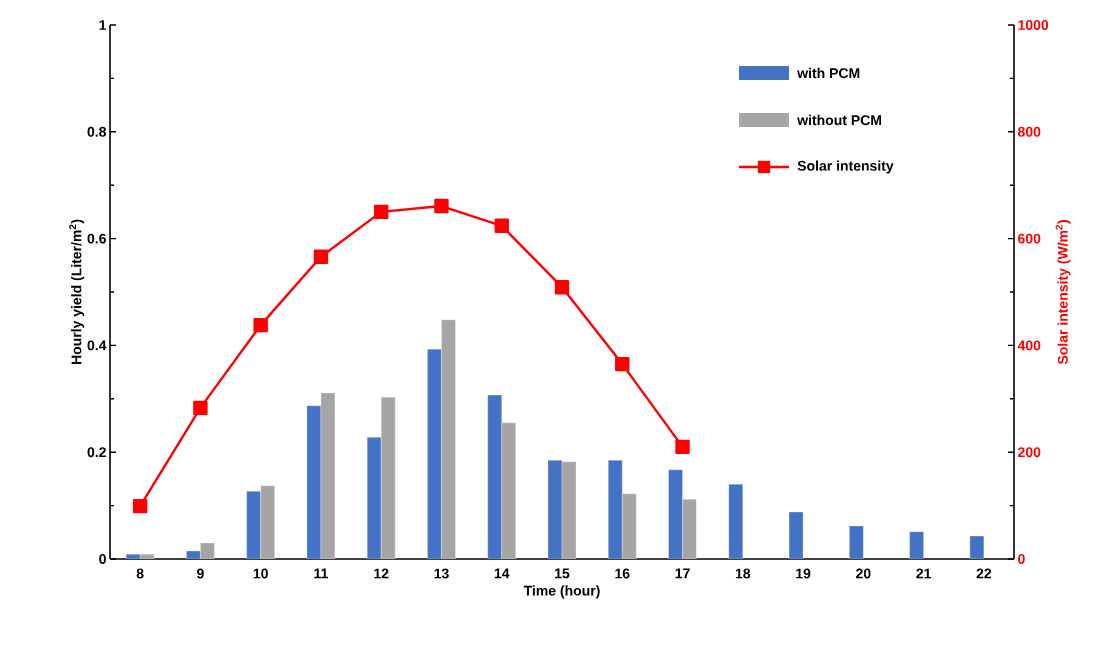 The image size is (1104, 646). I want to click on y2-tick-label: 200, so click(1029, 452).